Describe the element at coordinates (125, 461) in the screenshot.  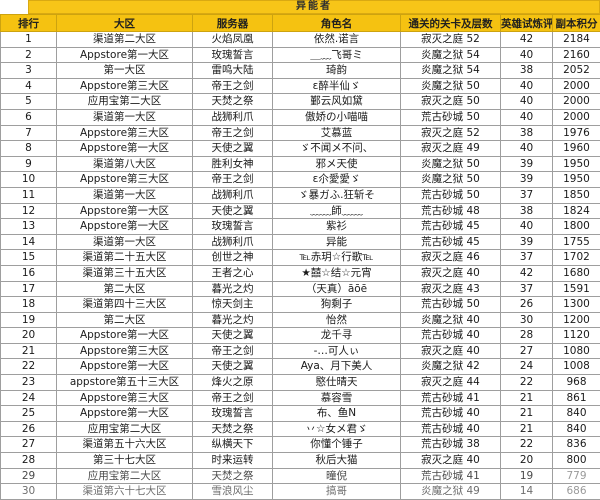
I see `cell-zone: 第三十七大区` at that location.